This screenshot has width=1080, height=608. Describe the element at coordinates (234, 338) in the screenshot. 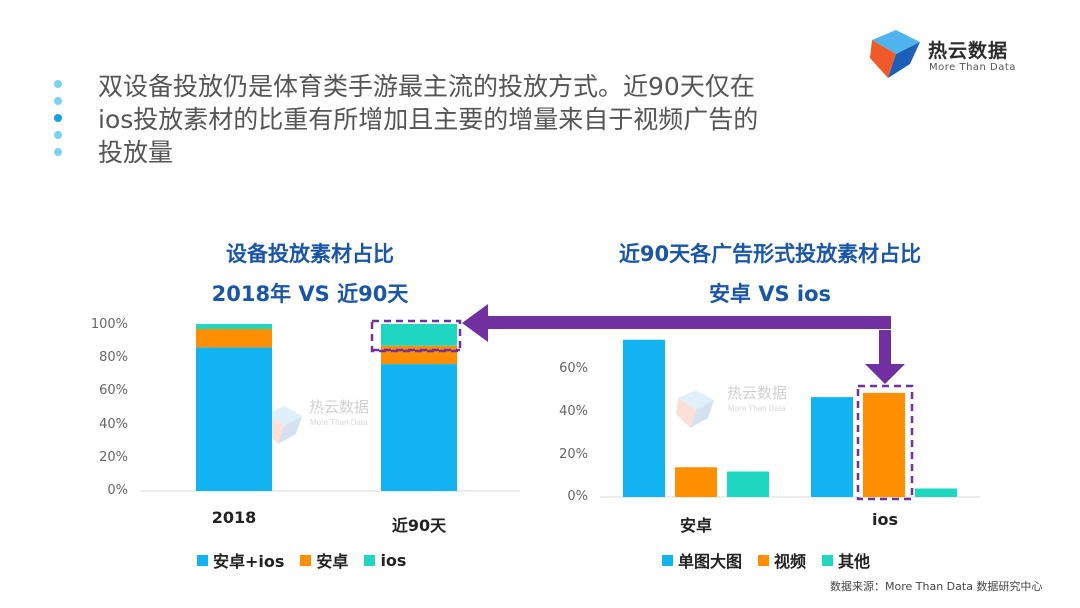

I see `bar-s2-2018` at that location.